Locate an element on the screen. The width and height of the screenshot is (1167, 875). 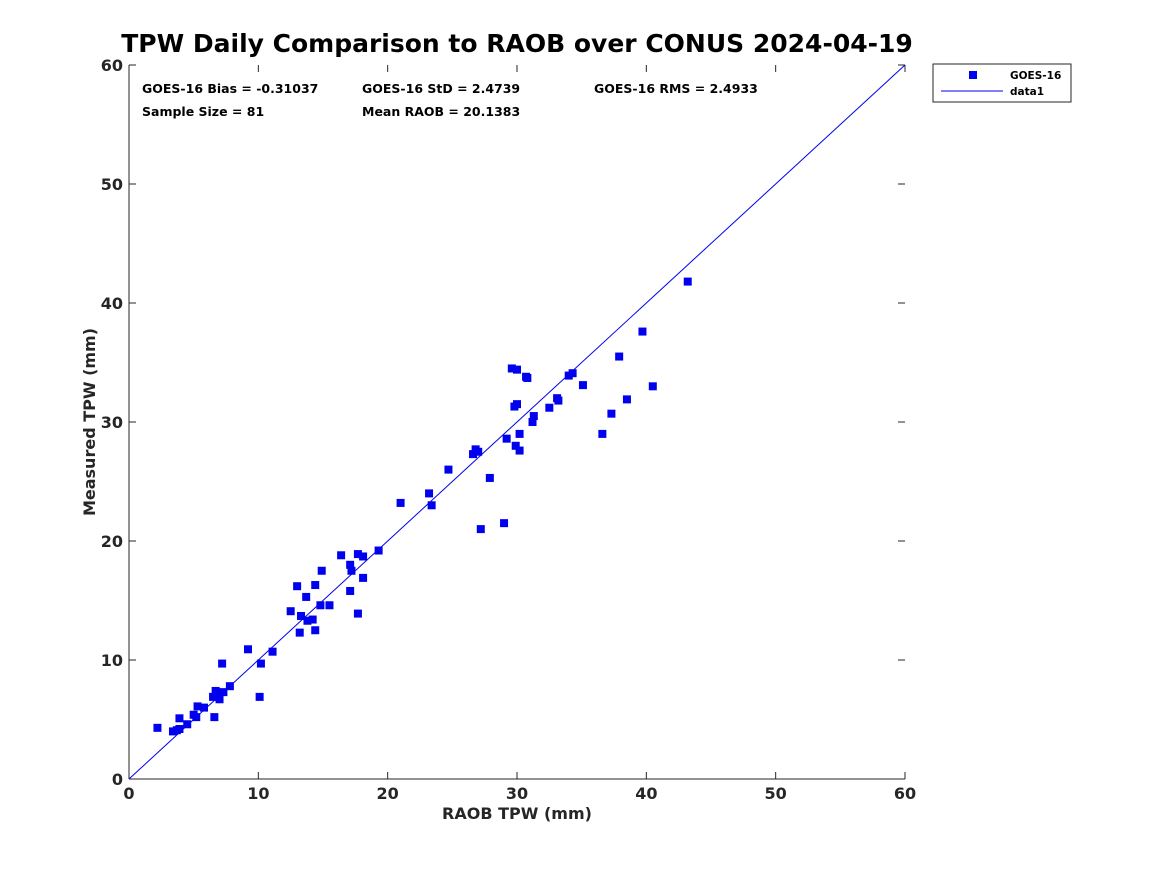
stat-std: GOES-16 StD = 2.4739 is located at coordinates (441, 88).